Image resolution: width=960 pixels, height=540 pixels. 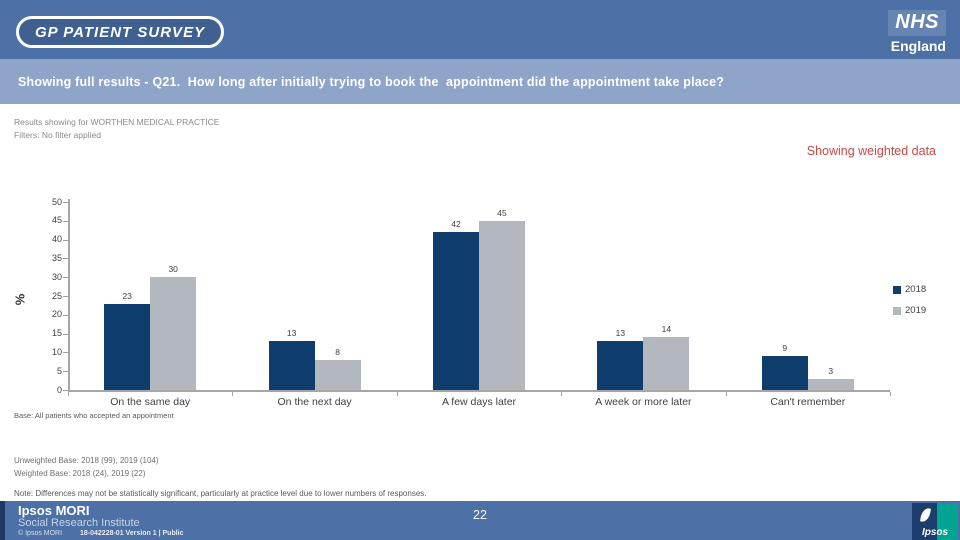 I want to click on bar-value-label: 30, so click(x=173, y=269).